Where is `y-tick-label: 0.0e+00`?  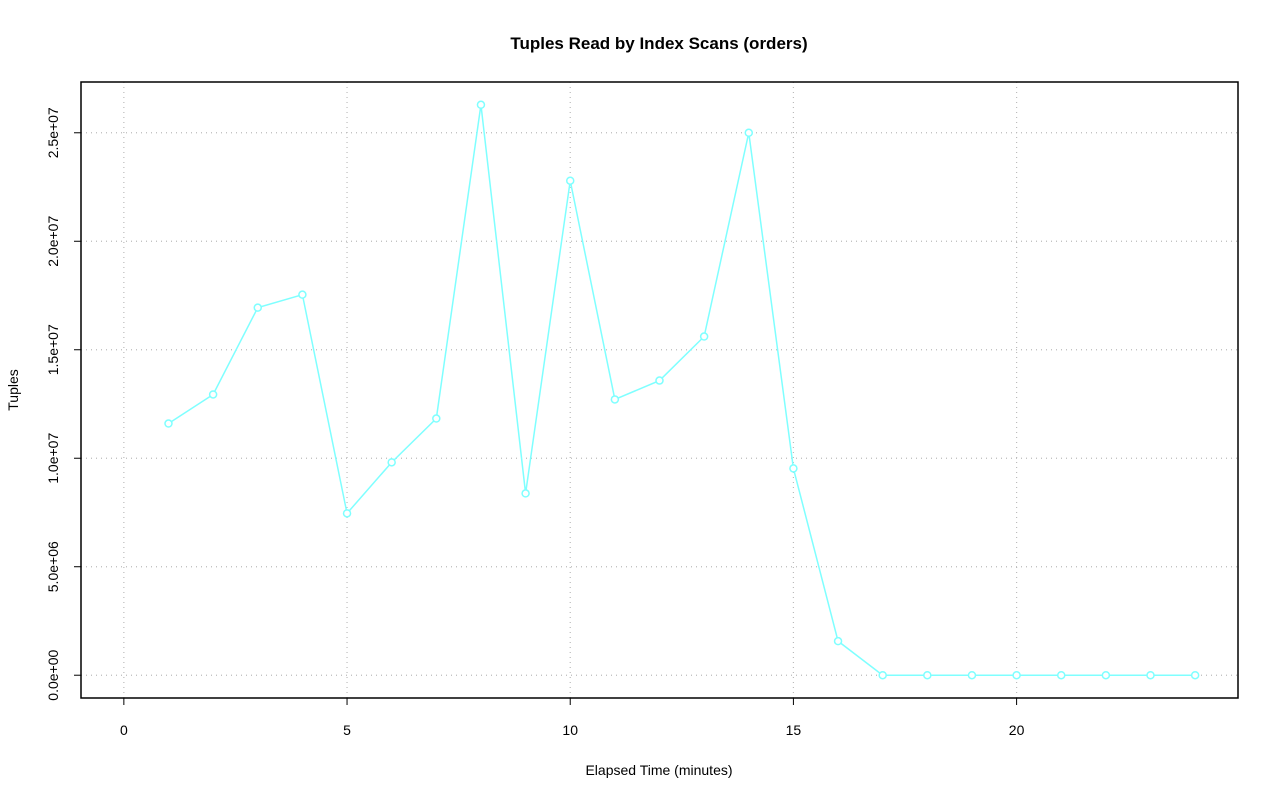
y-tick-label: 0.0e+00 is located at coordinates (53, 675).